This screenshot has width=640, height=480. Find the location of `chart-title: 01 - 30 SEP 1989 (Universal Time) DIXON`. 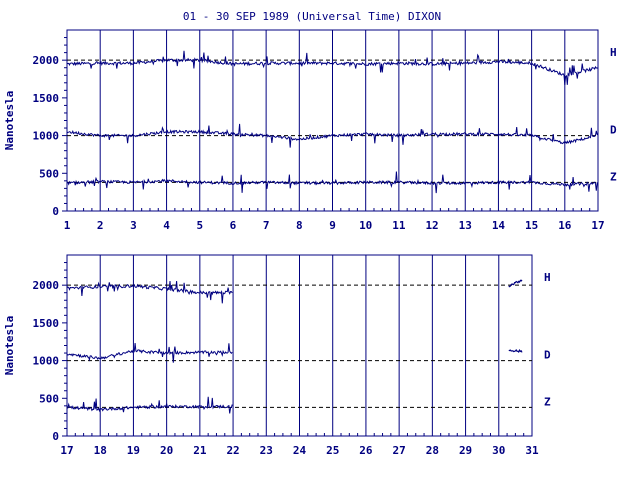

chart-title: 01 - 30 SEP 1989 (Universal Time) DIXON is located at coordinates (312, 16).